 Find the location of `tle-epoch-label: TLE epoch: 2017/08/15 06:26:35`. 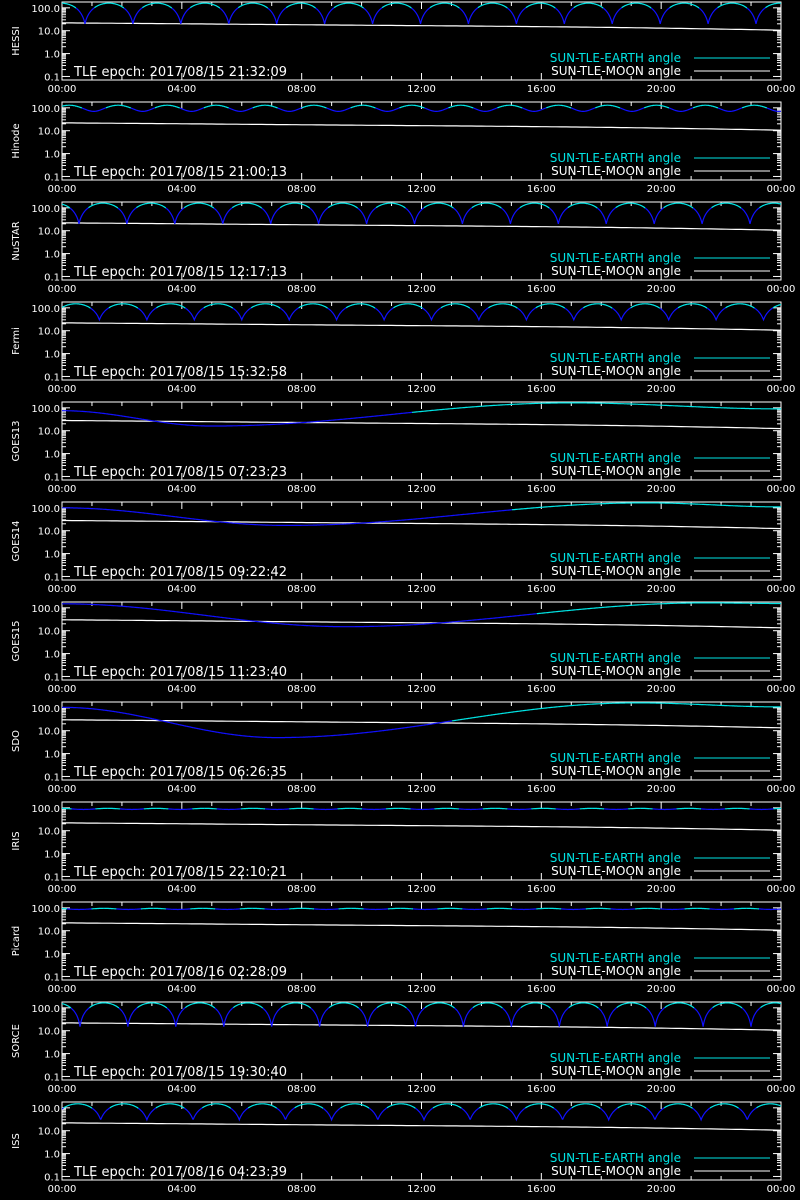

tle-epoch-label: TLE epoch: 2017/08/15 06:26:35 is located at coordinates (180, 772).